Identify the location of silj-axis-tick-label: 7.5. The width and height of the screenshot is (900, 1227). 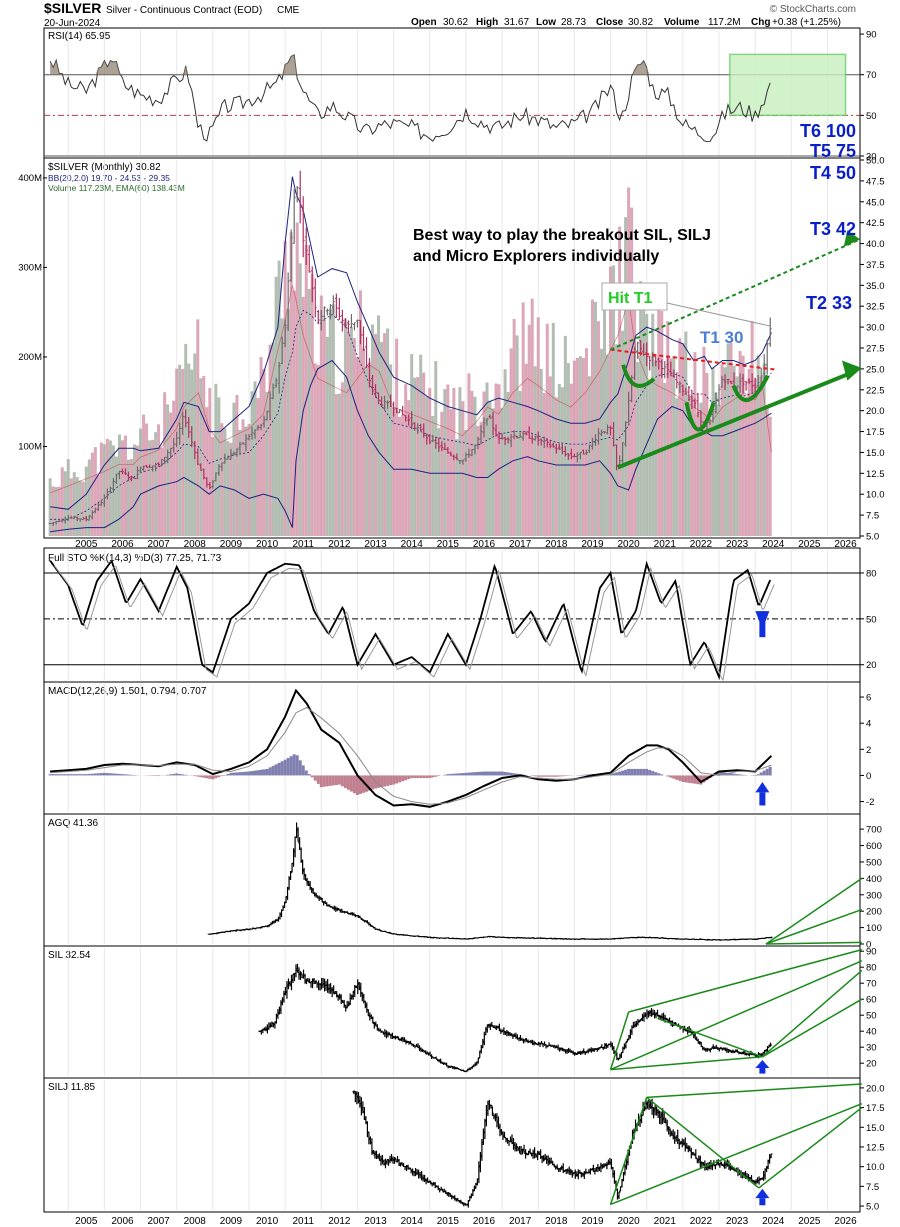
(872, 1187).